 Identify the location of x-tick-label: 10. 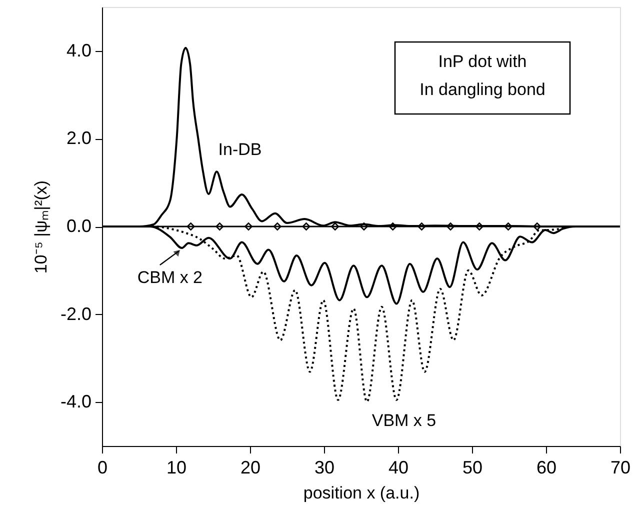
(176, 468).